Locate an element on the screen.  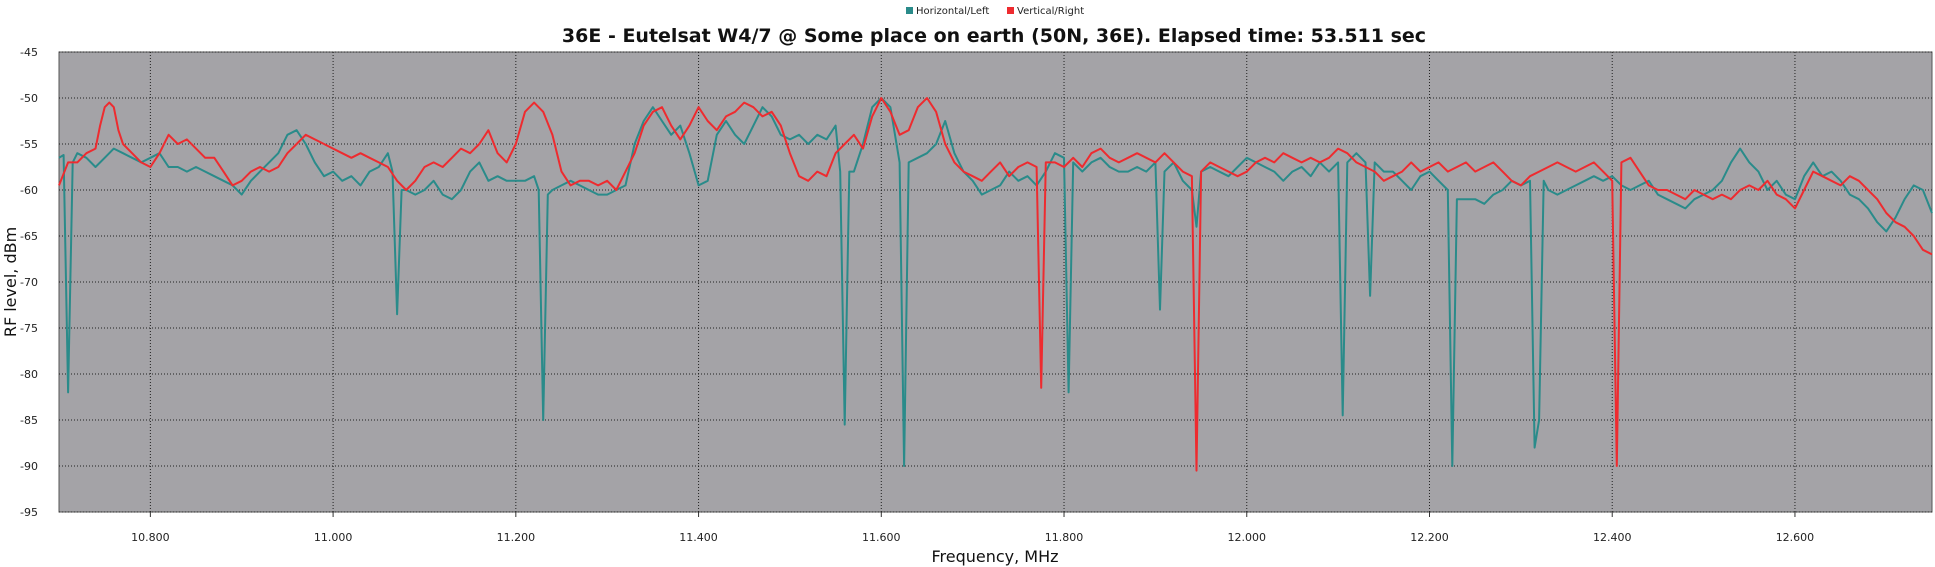
x-tick-label: 12.200 is located at coordinates (1429, 537).